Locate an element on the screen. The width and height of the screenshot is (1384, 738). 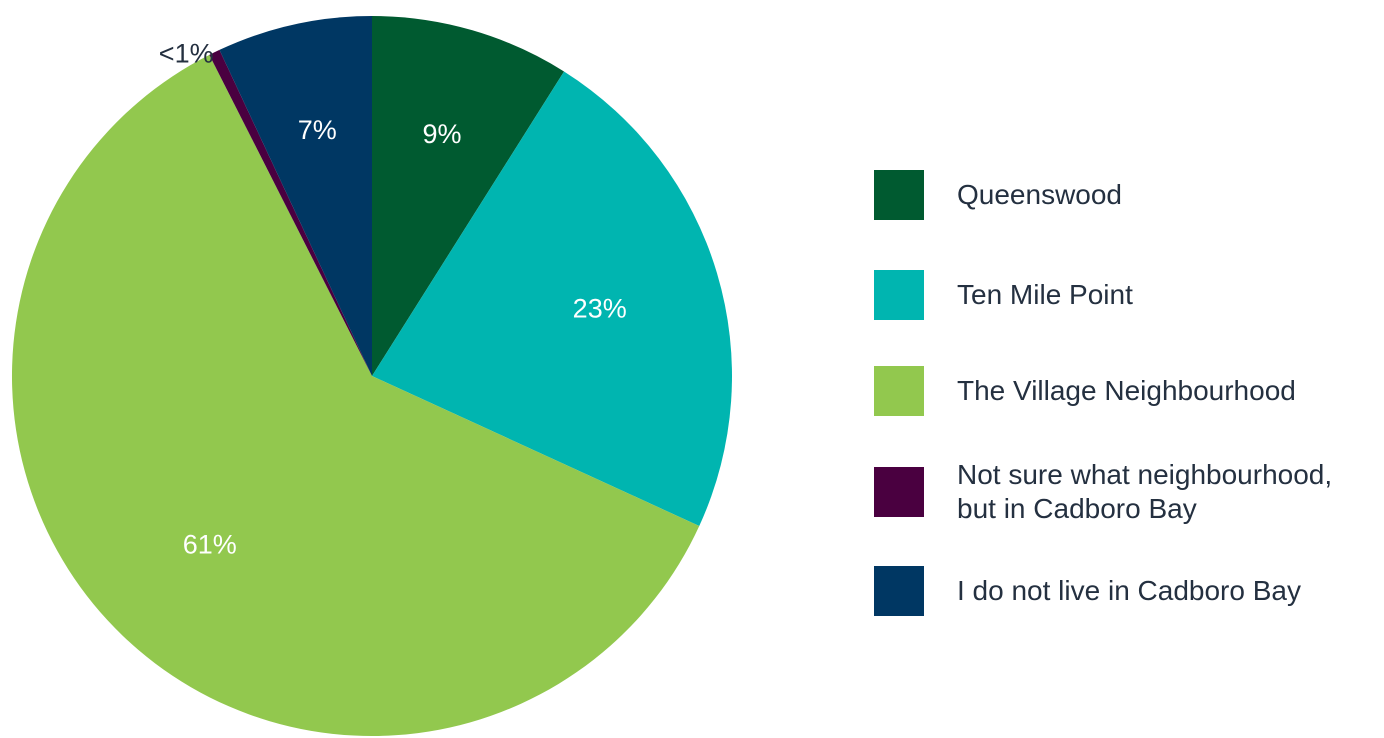
slice-label-ten-mile-point: 23% is located at coordinates (600, 308).